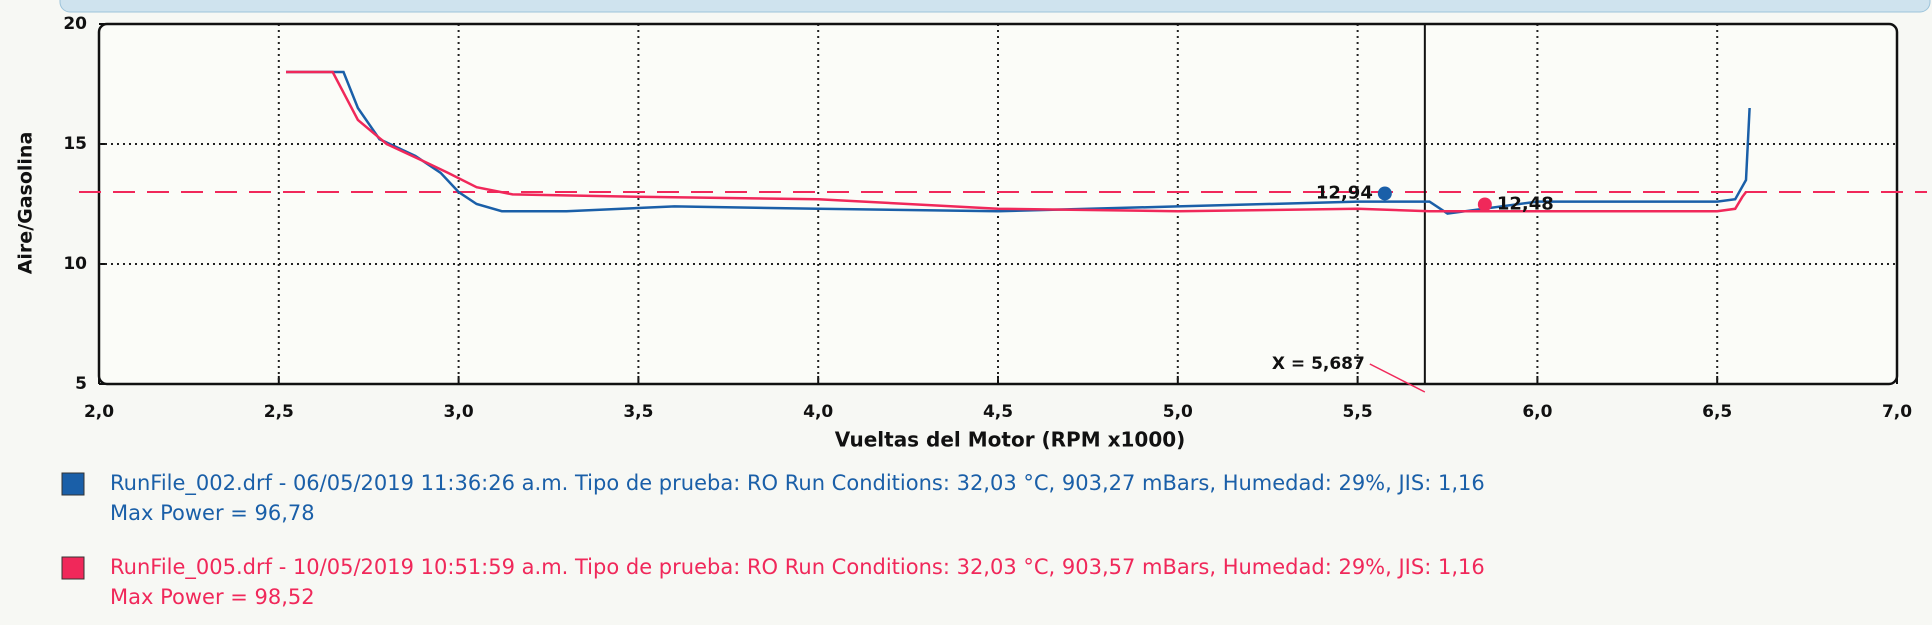  What do you see at coordinates (1358, 412) in the screenshot?
I see `x-tick-label: 5,5` at bounding box center [1358, 412].